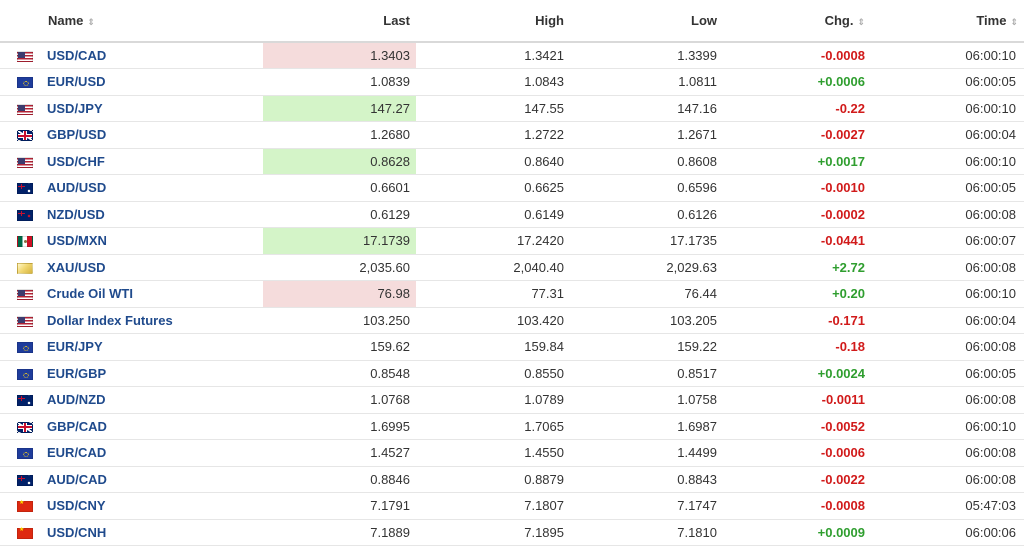 The height and width of the screenshot is (546, 1024). Describe the element at coordinates (797, 55) in the screenshot. I see `change-value: -0.0008` at that location.